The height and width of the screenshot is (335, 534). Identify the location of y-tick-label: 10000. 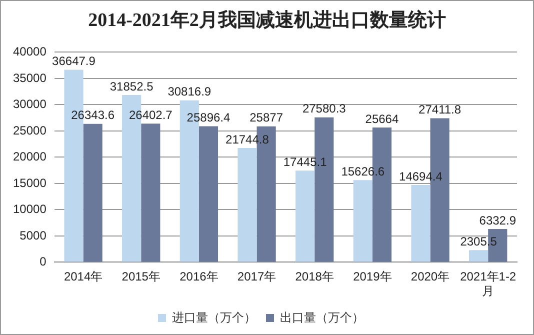
(29, 209).